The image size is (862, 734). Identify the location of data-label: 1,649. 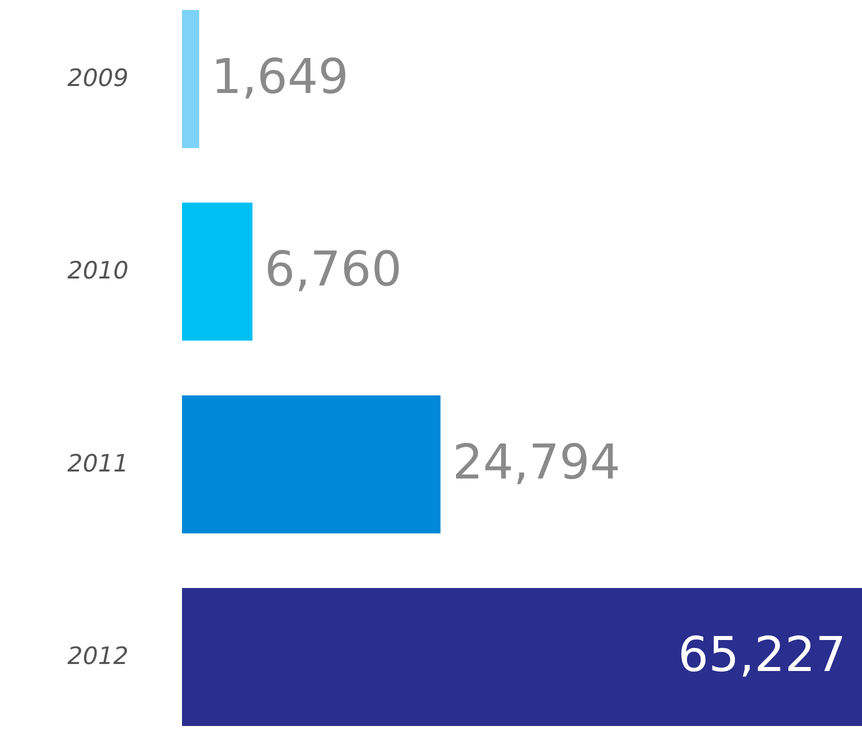
(280, 76).